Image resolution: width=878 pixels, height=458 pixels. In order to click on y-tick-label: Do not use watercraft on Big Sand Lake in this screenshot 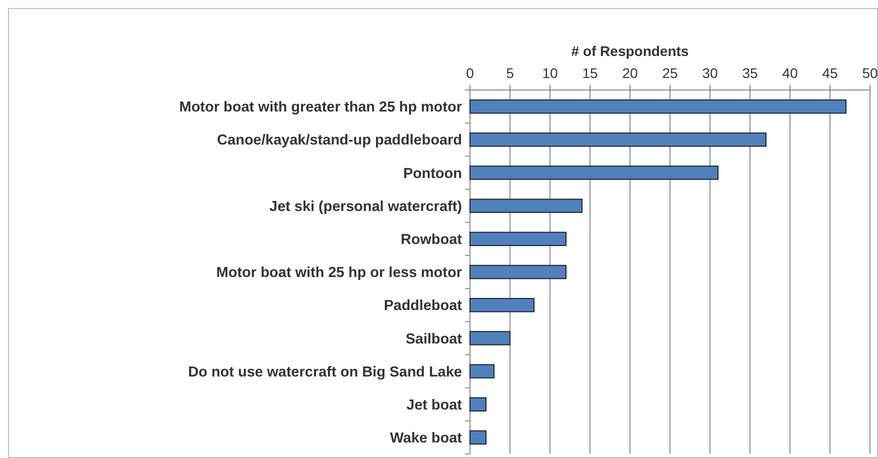, I will do `click(325, 372)`.